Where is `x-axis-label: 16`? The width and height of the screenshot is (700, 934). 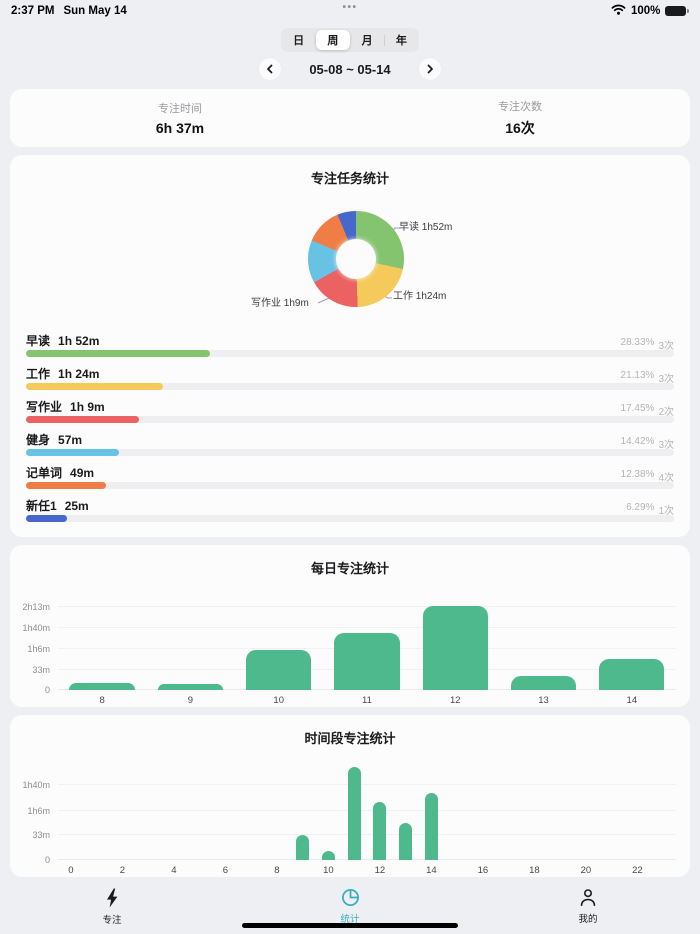
x-axis-label: 16 is located at coordinates (483, 870).